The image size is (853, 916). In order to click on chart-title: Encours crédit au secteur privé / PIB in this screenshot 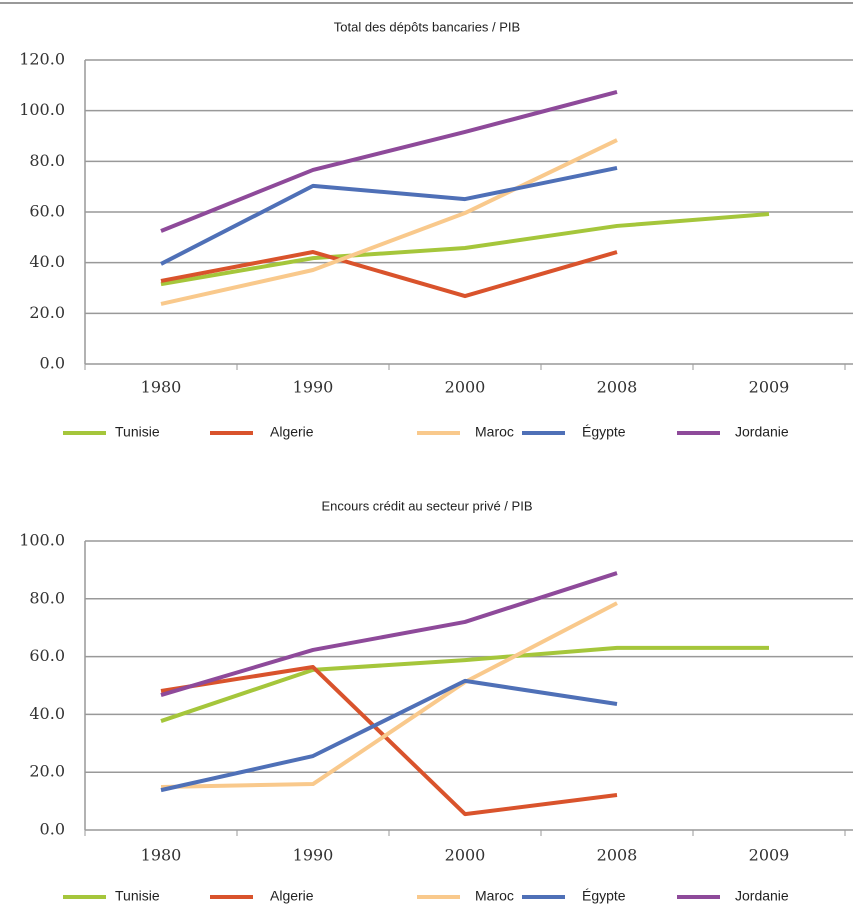, I will do `click(427, 505)`.